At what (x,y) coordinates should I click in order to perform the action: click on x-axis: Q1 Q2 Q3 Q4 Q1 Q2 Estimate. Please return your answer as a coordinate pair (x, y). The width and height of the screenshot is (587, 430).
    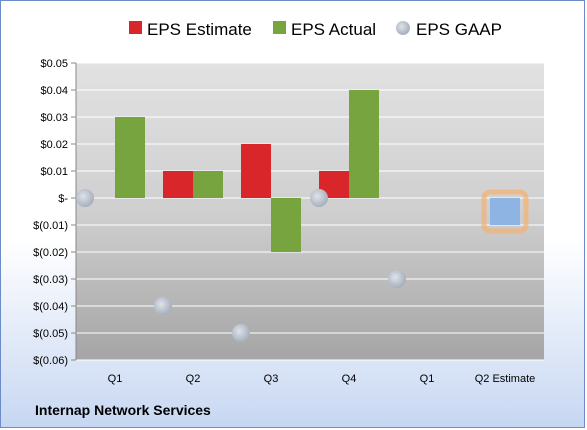
    Looking at the image, I should click on (322, 379).